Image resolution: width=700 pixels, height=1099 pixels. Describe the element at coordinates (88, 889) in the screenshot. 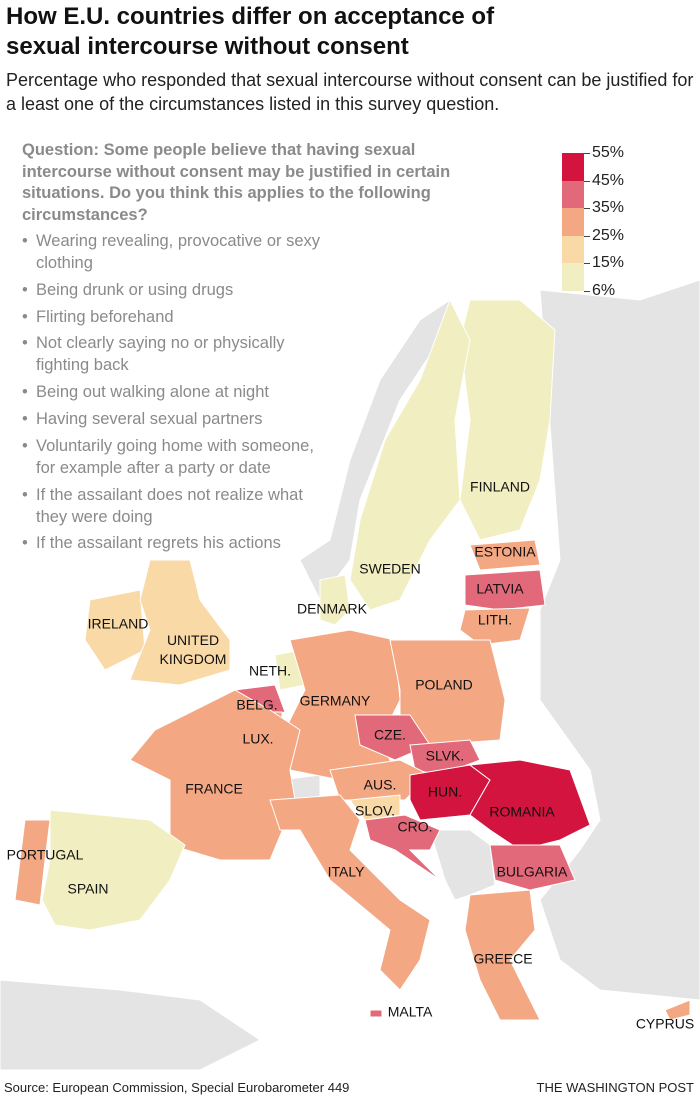

I see `country-label: SPAIN` at that location.